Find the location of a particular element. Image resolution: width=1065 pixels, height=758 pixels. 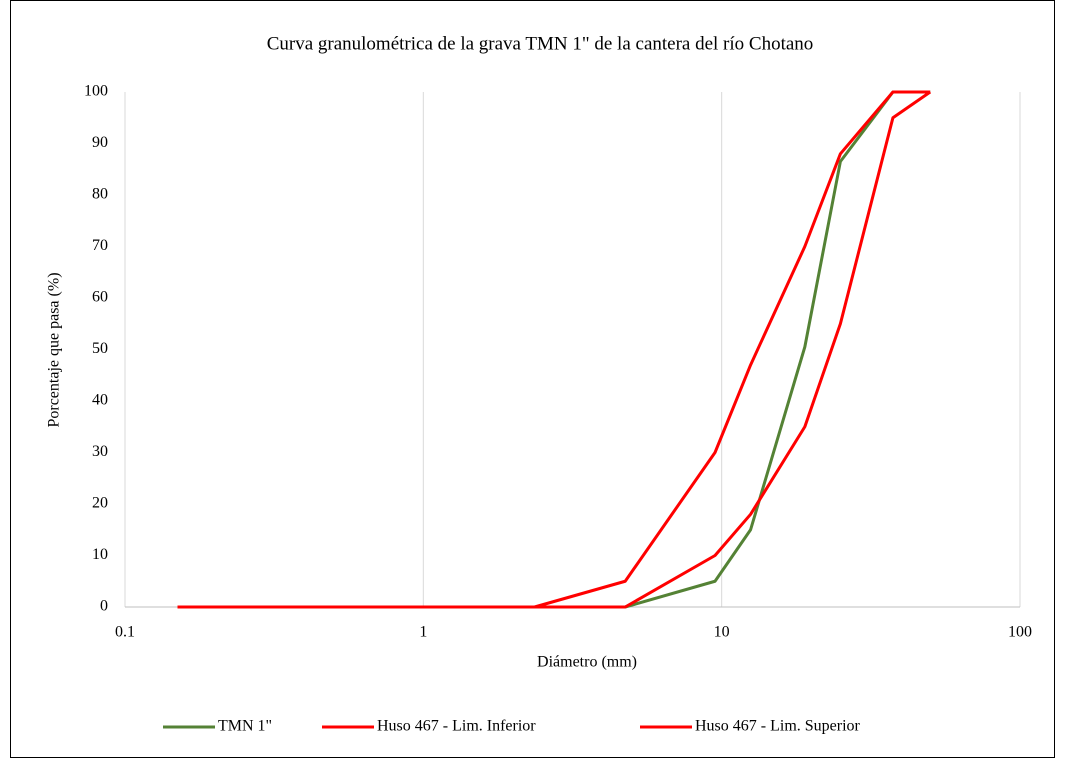

y-tick-label: 100 is located at coordinates (96, 91).